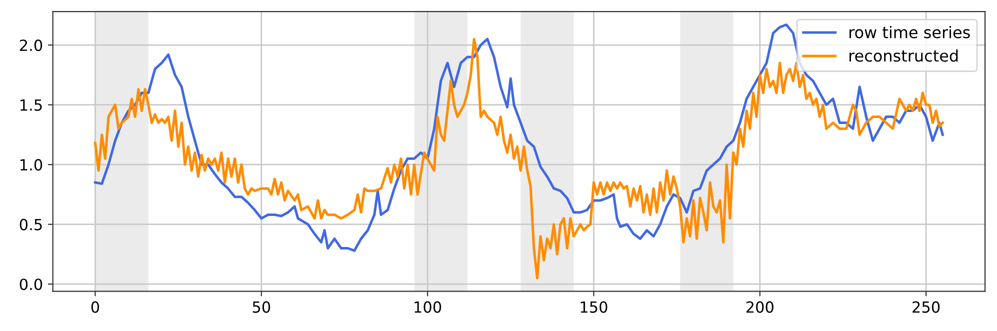  What do you see at coordinates (594, 307) in the screenshot?
I see `x-tick-label: 150` at bounding box center [594, 307].